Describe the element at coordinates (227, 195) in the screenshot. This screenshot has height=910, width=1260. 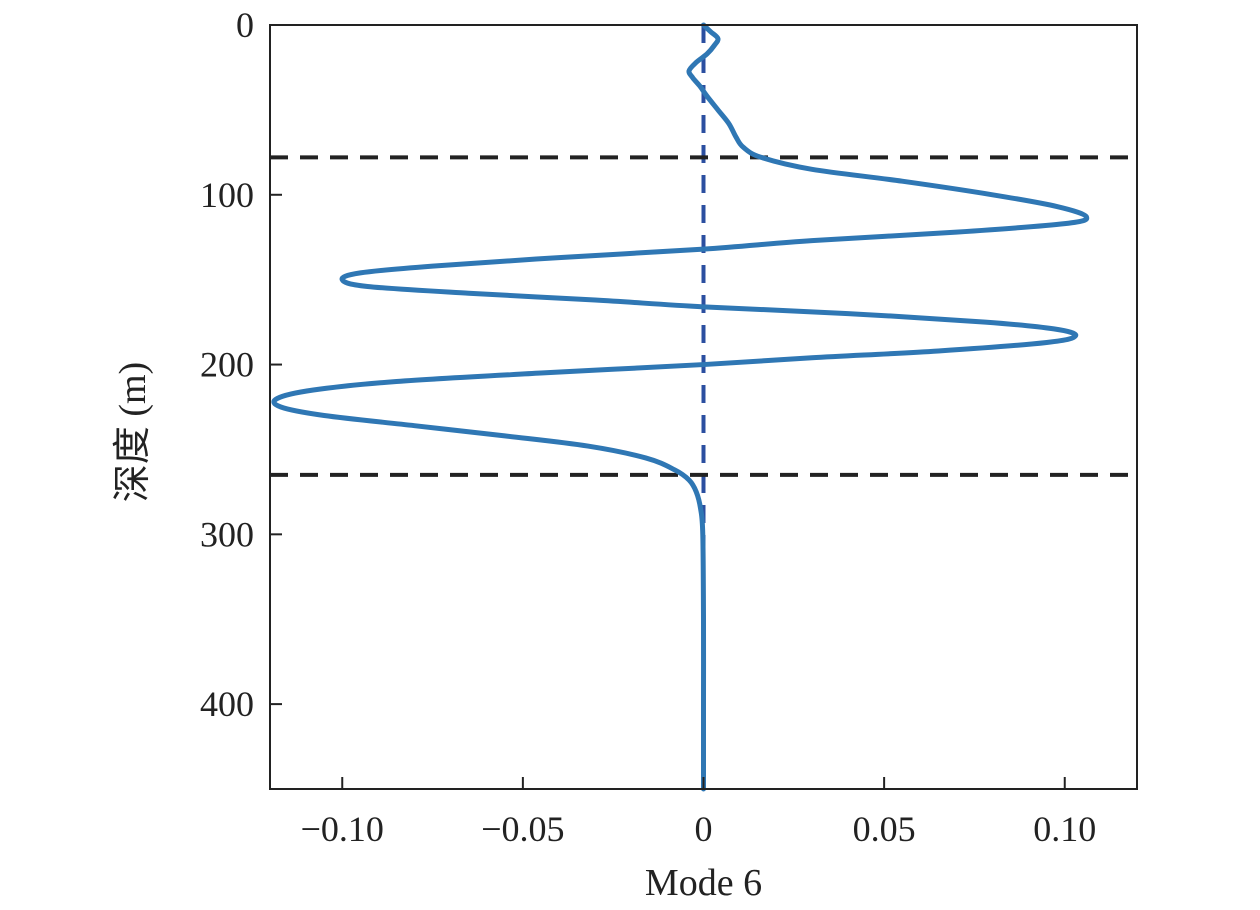
I see `y-tick-label: 100` at that location.